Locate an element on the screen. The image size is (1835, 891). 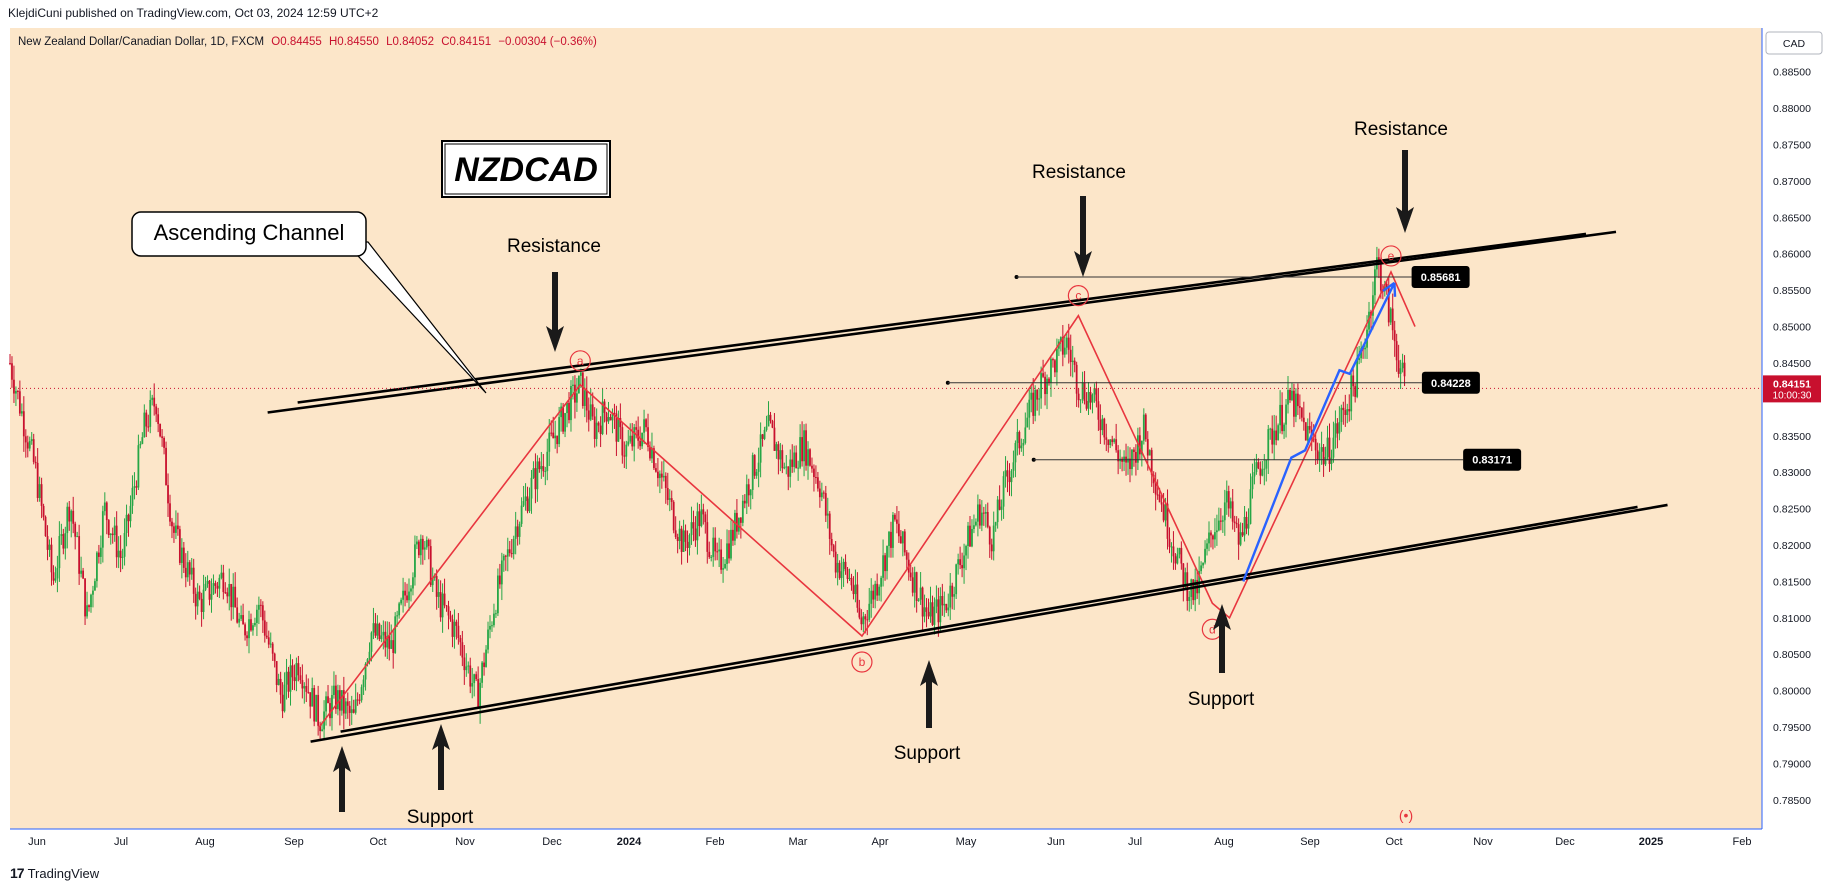
price-tick: 0.84500 is located at coordinates (1792, 364).